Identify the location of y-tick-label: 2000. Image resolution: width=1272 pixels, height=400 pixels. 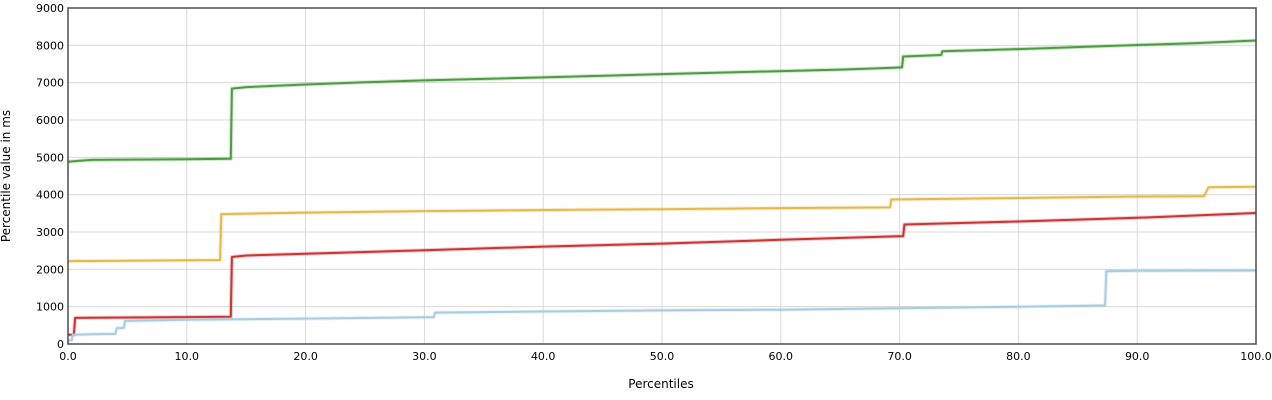
(50, 269).